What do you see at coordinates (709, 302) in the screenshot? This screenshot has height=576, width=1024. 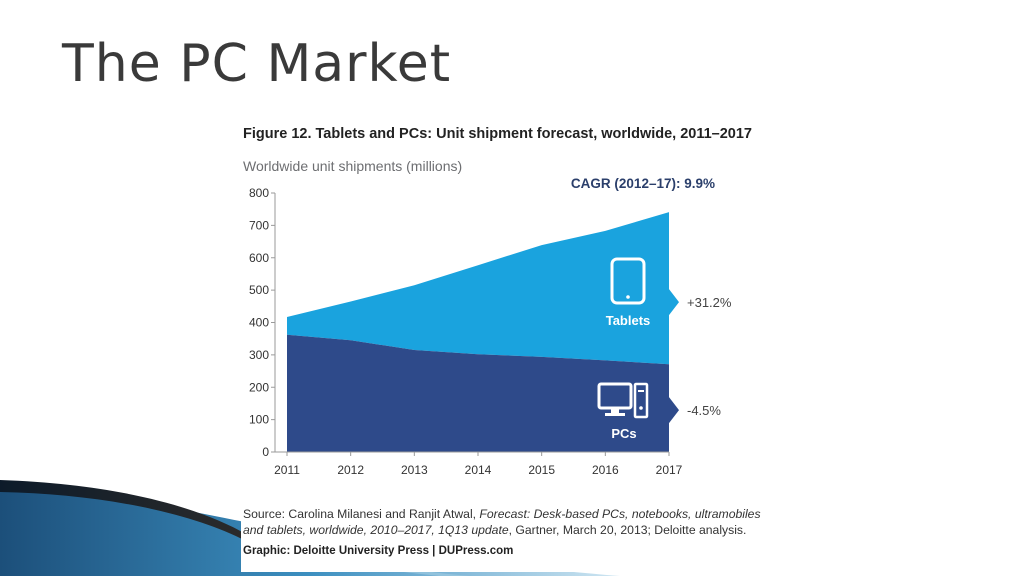 I see `tablets-change-label: +31.2%` at bounding box center [709, 302].